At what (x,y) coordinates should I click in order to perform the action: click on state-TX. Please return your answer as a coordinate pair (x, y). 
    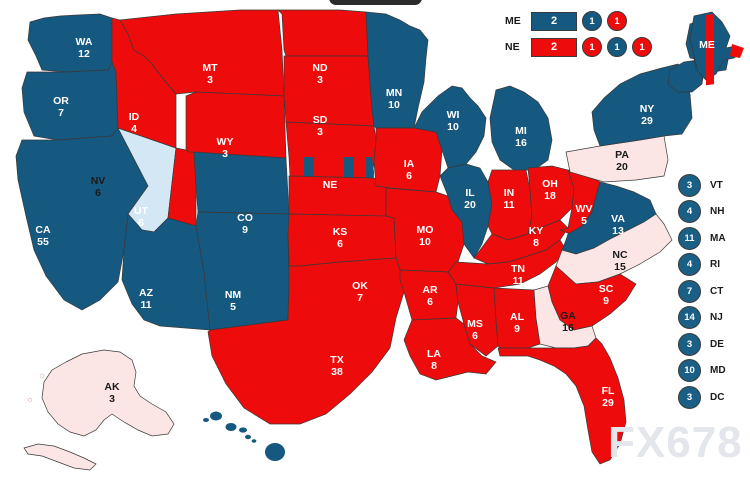
    Looking at the image, I should click on (306, 329).